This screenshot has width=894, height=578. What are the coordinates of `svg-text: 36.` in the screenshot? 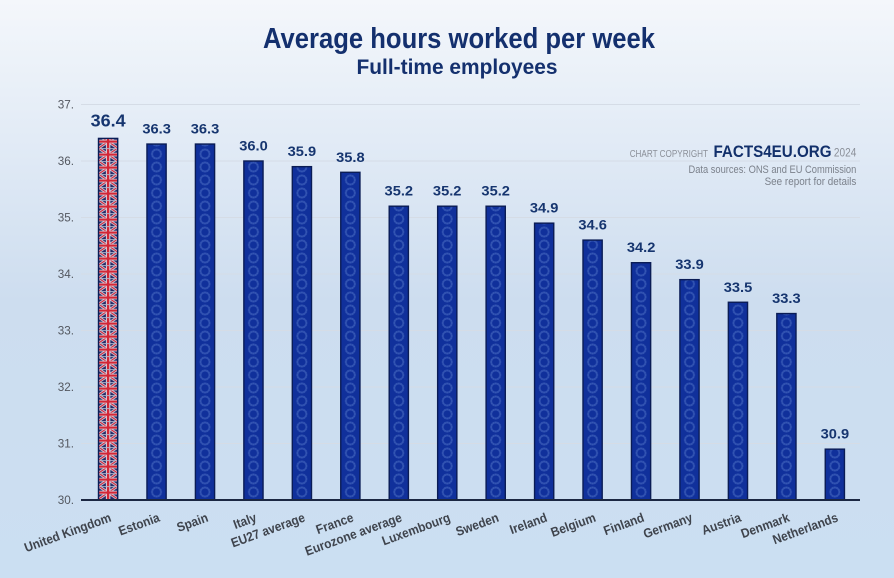 It's located at (66, 161).